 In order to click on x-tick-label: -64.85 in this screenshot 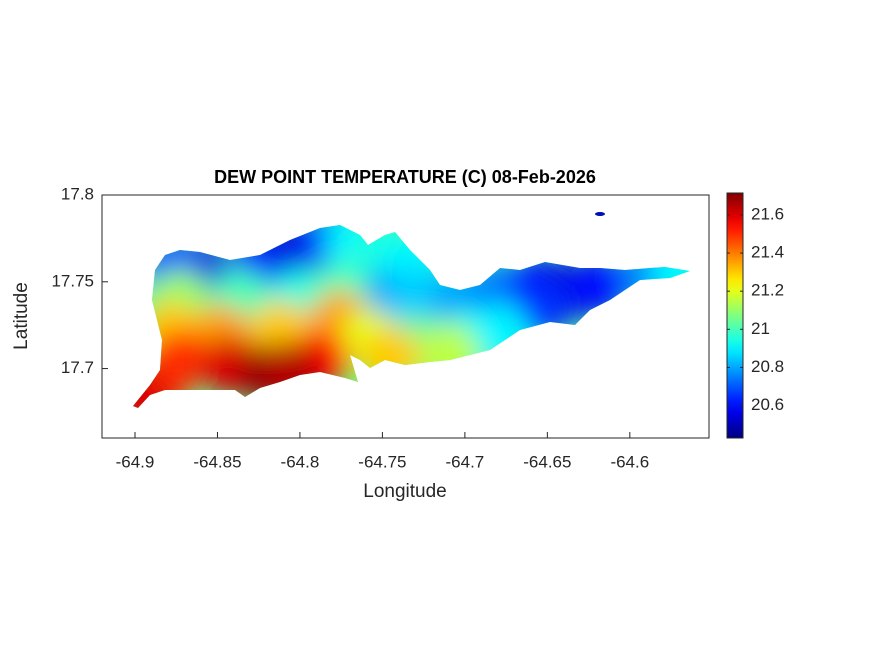, I will do `click(217, 461)`.